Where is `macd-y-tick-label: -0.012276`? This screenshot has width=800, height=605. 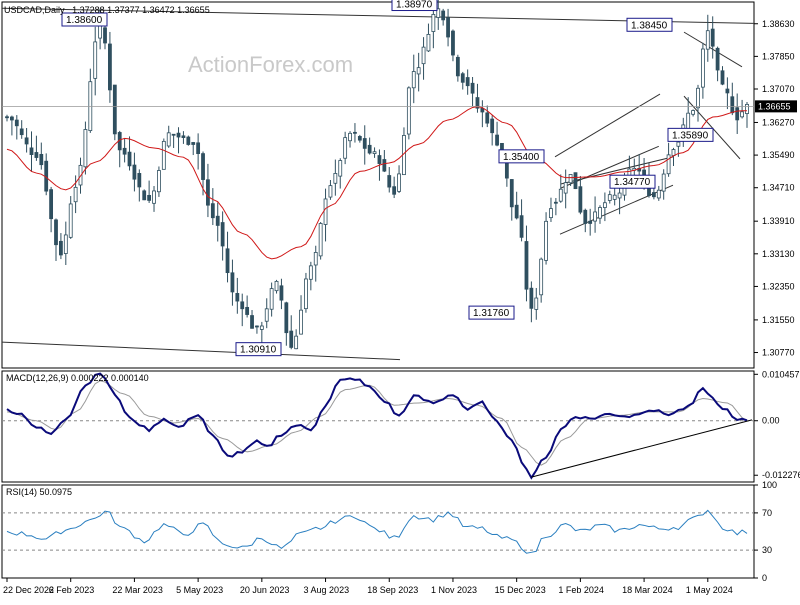
macd-y-tick-label: -0.012276 is located at coordinates (781, 475).